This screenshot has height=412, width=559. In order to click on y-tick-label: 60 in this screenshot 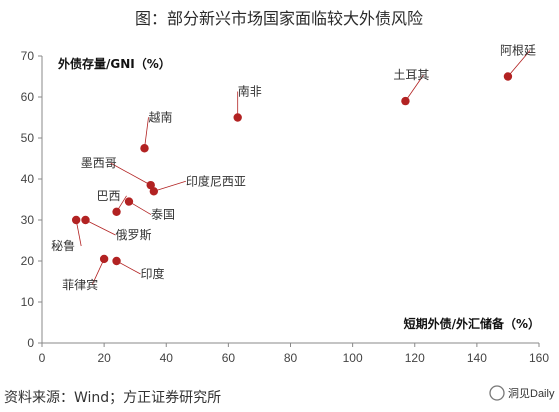, I will do `click(28, 97)`.